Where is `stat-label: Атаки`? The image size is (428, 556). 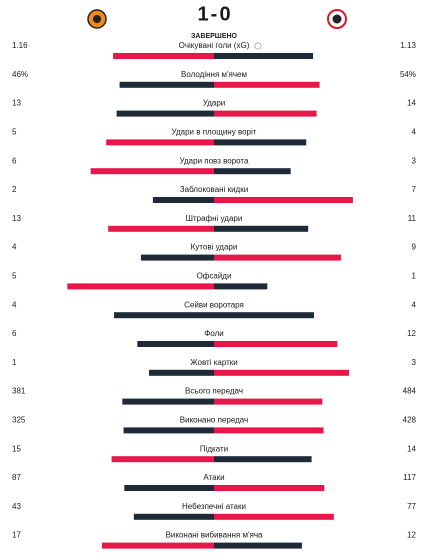 stat-label: Атаки is located at coordinates (213, 477).